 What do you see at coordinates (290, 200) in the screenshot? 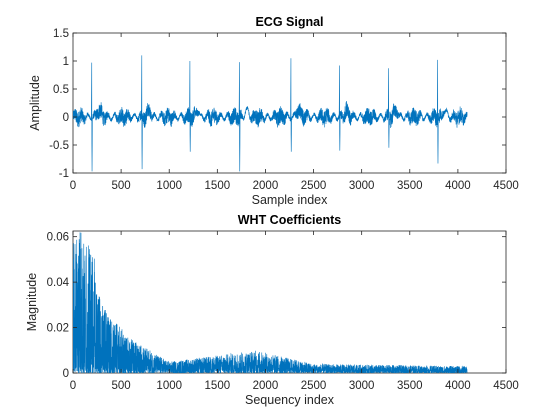
I see `x-axis-label: Sample index` at bounding box center [290, 200].